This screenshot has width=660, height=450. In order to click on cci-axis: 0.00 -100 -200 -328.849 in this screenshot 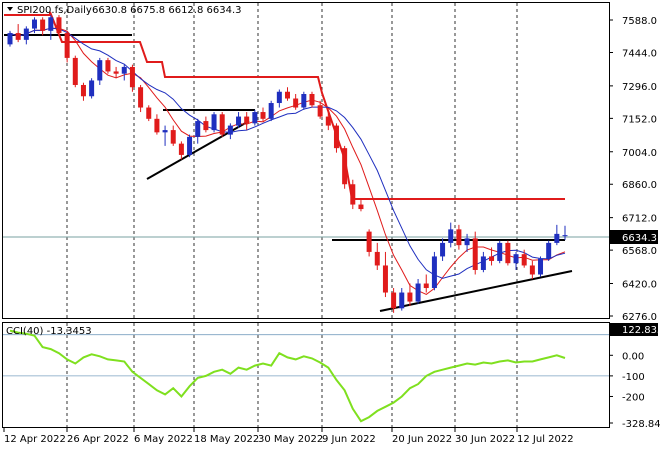, I will do `click(634, 390)`.